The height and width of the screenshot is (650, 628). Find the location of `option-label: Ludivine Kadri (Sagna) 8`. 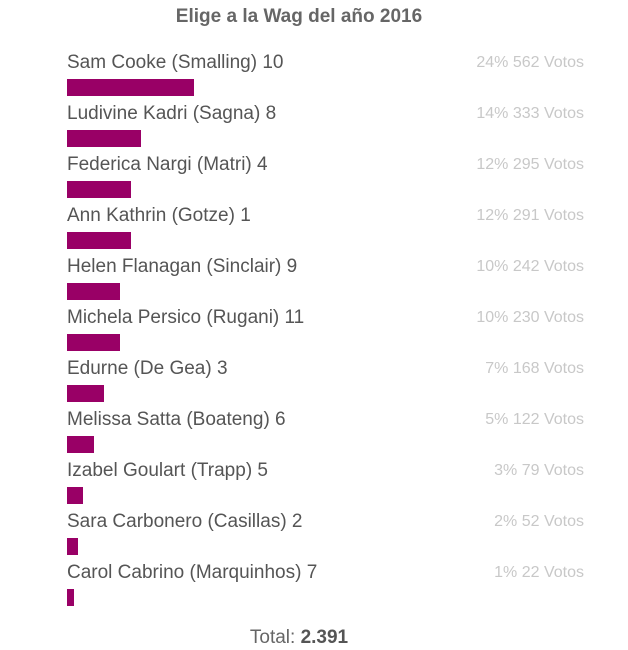

option-label: Ludivine Kadri (Sagna) 8 is located at coordinates (172, 113).